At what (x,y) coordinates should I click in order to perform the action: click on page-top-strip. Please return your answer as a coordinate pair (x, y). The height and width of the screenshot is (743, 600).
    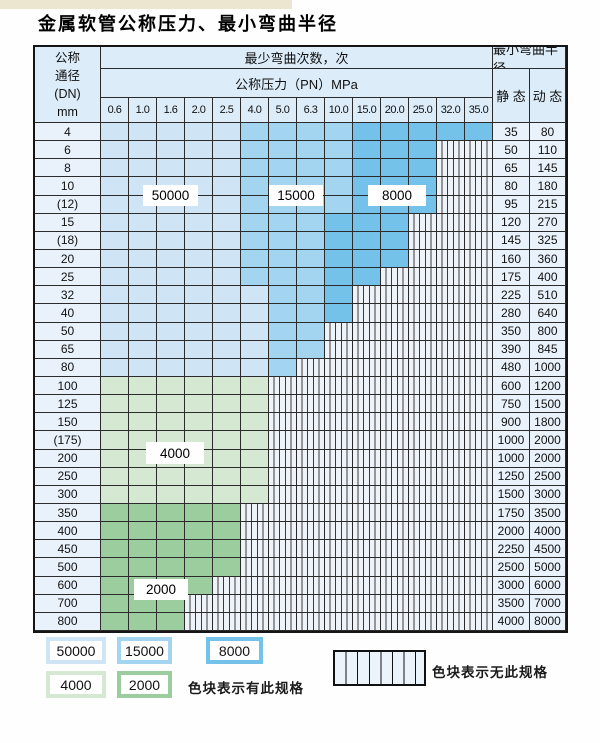
    Looking at the image, I should click on (146, 4).